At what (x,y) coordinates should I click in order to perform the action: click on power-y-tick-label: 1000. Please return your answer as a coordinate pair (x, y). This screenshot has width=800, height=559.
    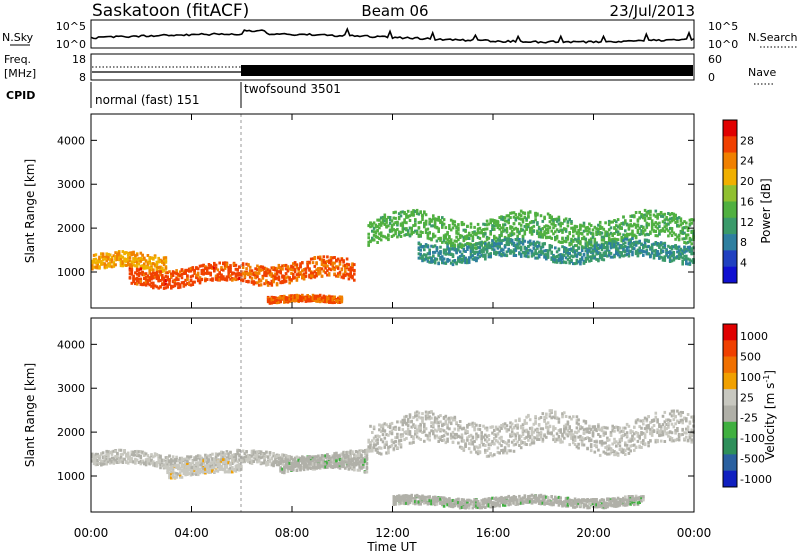
    Looking at the image, I should click on (71, 272).